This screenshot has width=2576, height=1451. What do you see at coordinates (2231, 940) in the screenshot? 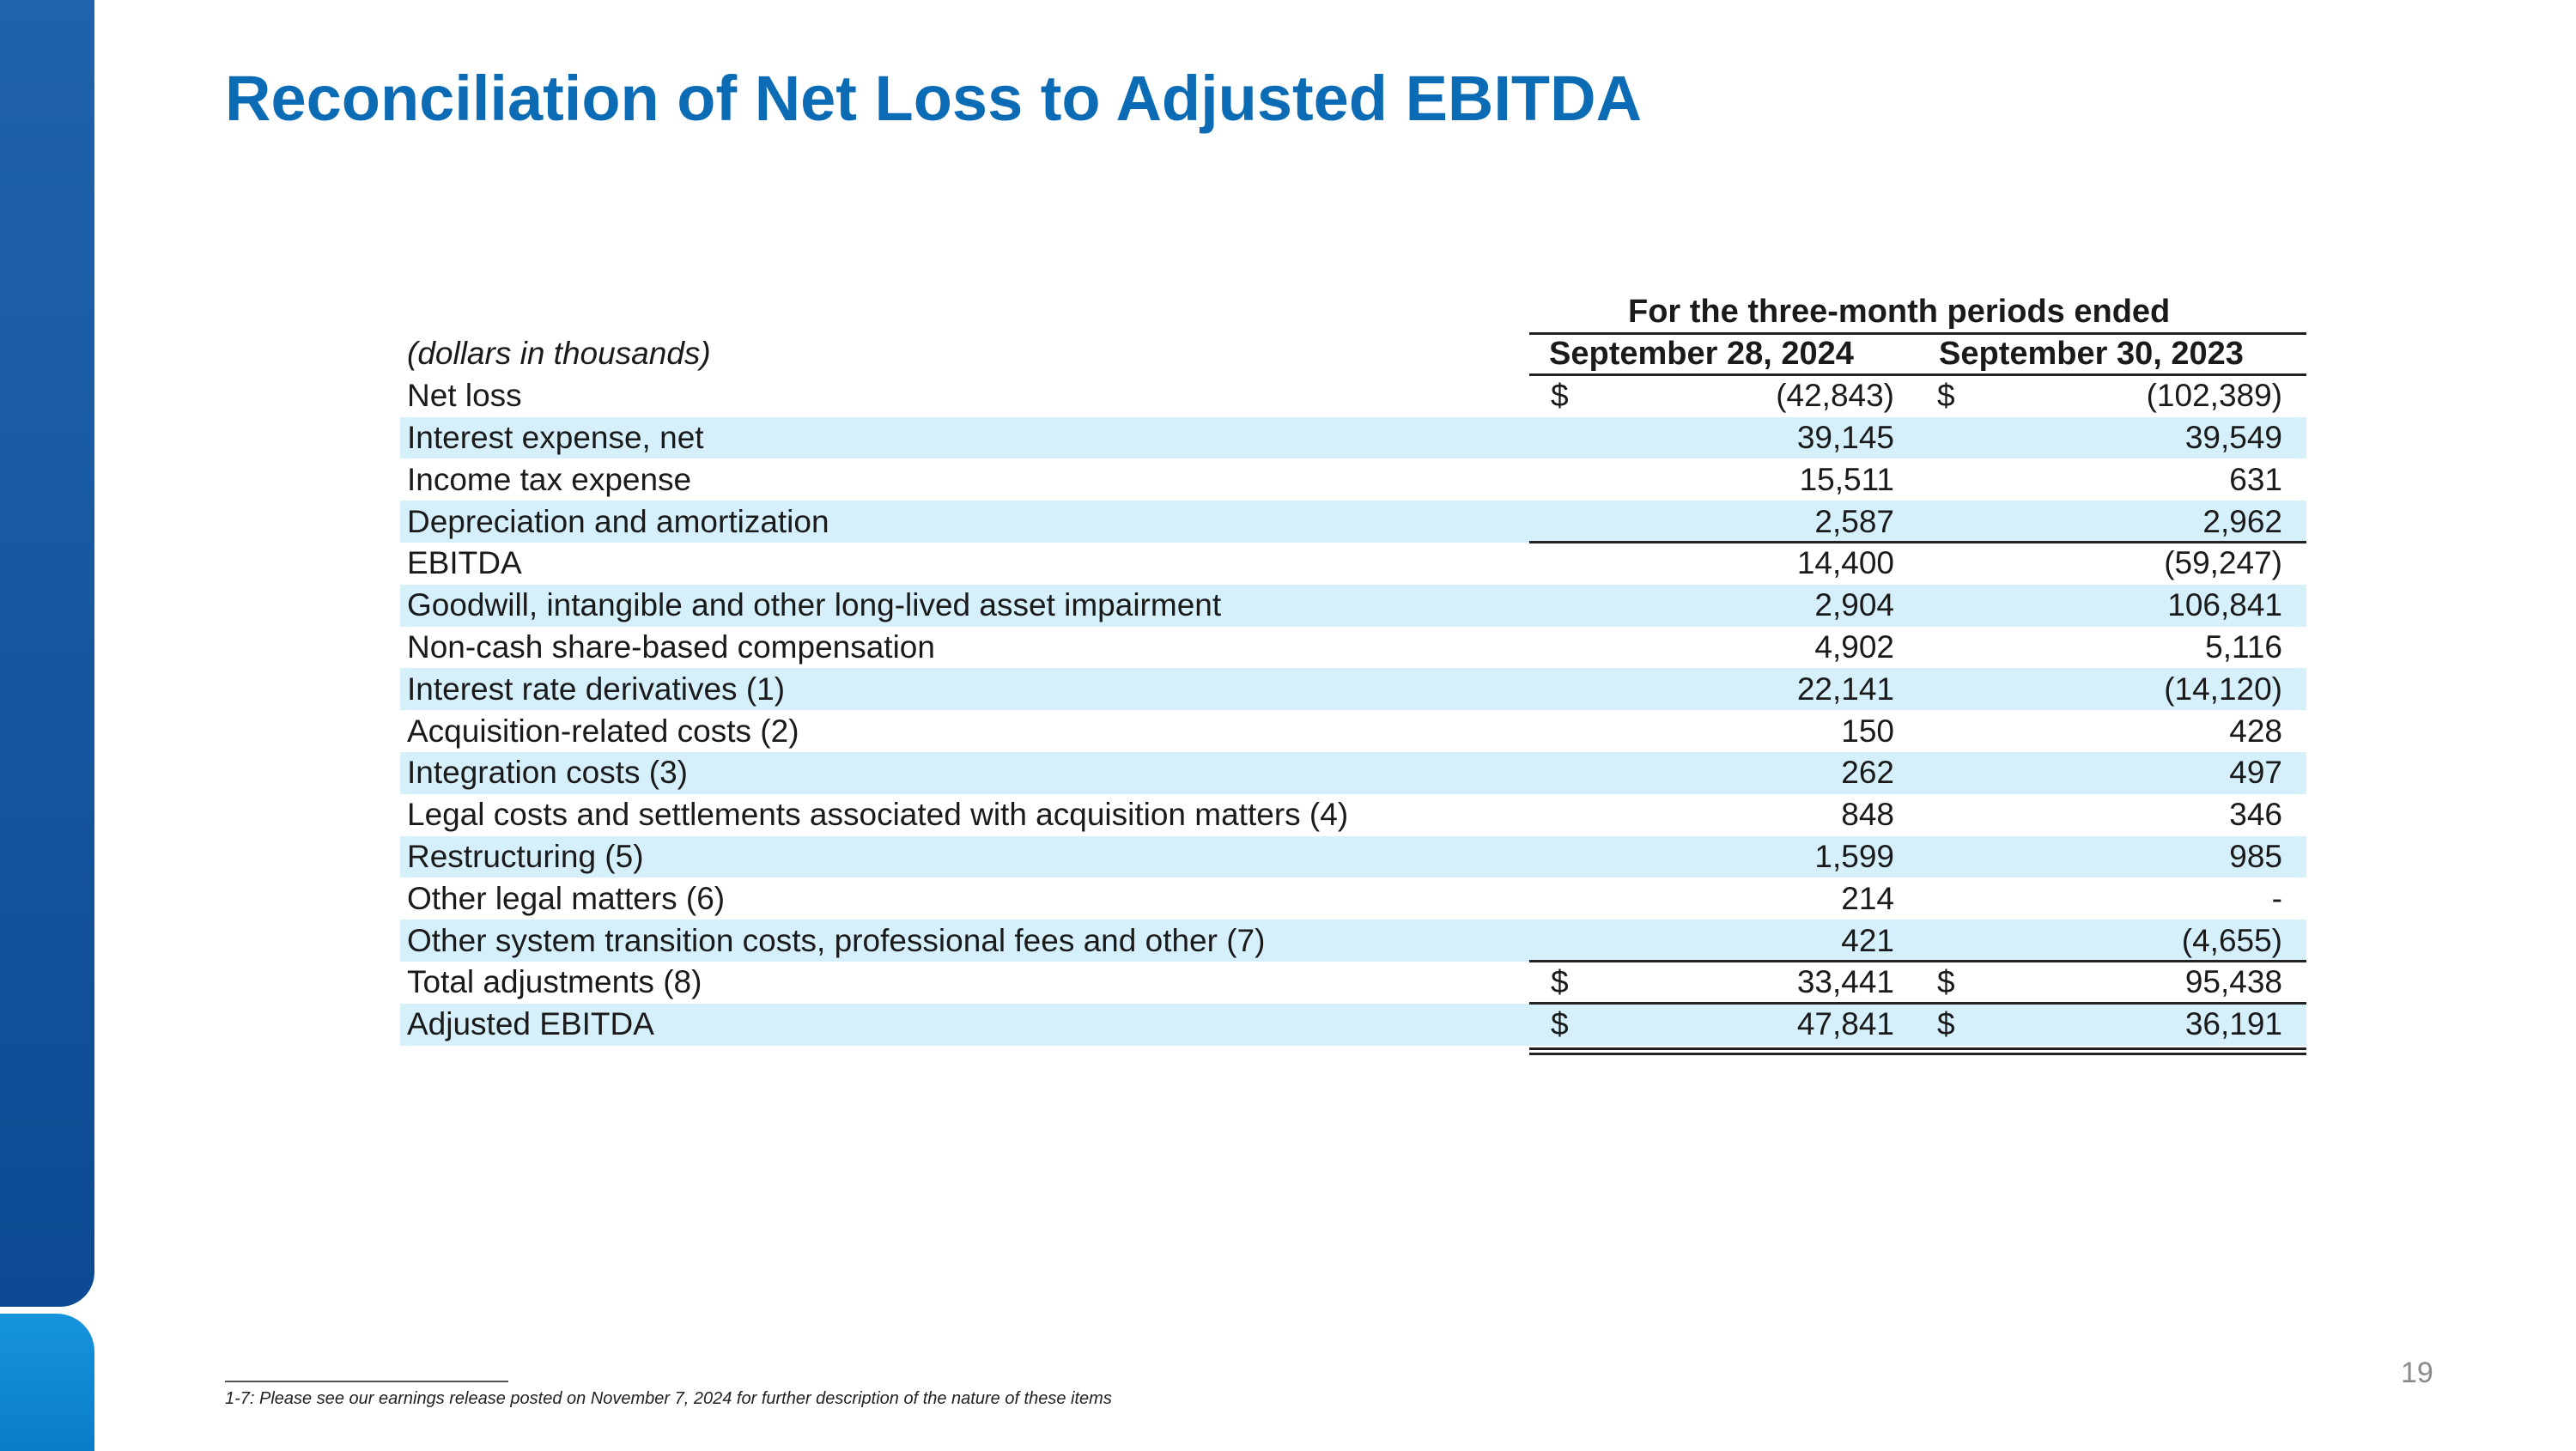
I see `value-2023: (4,655)` at bounding box center [2231, 940].